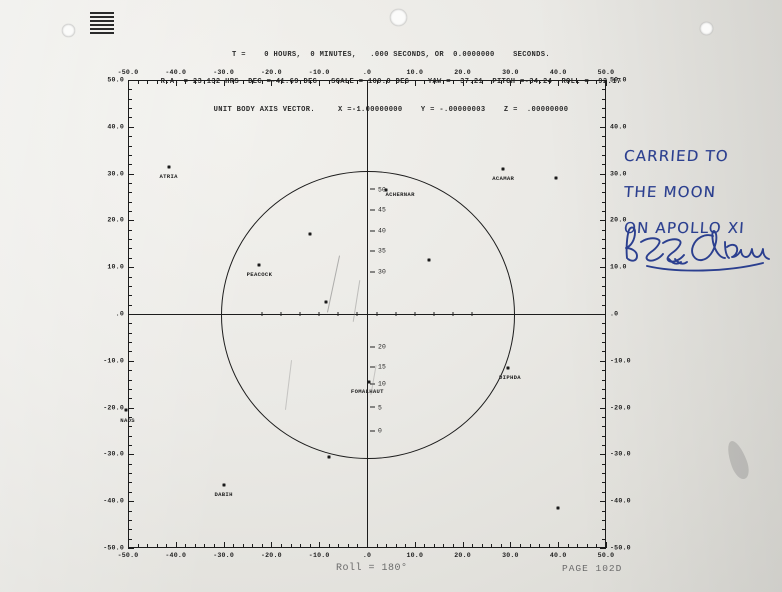  I want to click on inner-scale-label: 20, so click(378, 346).